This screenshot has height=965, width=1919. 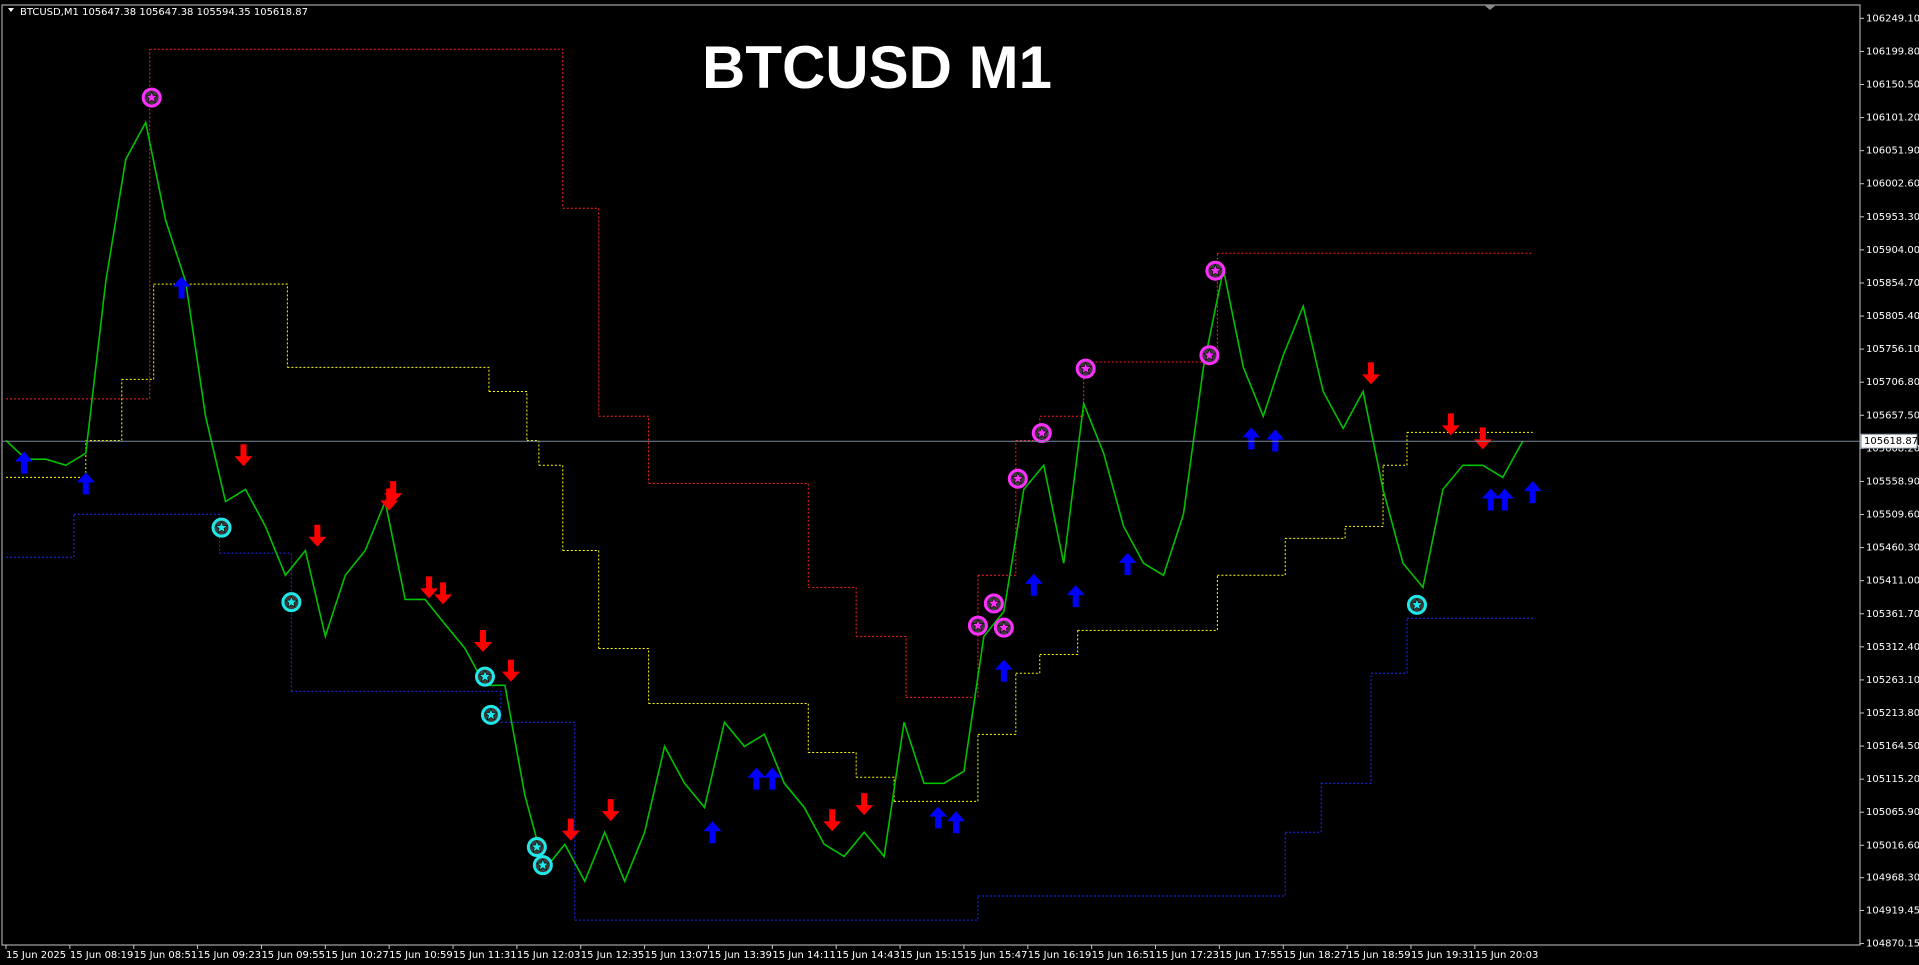 I want to click on y-tick-label: 105558.90, so click(x=1892, y=481).